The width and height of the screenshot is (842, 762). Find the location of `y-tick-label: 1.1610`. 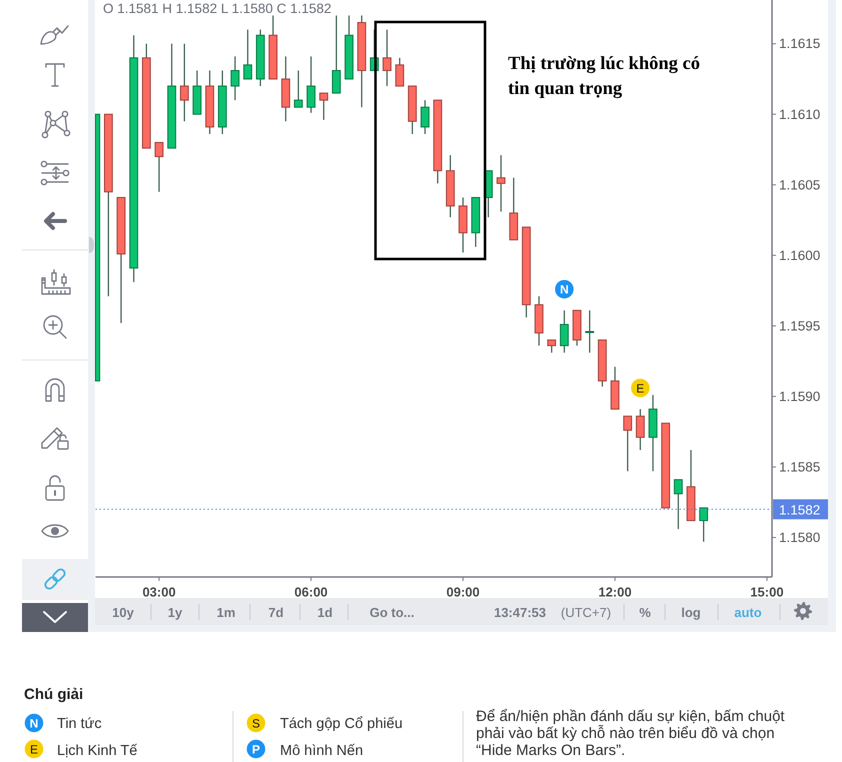

y-tick-label: 1.1610 is located at coordinates (799, 114).